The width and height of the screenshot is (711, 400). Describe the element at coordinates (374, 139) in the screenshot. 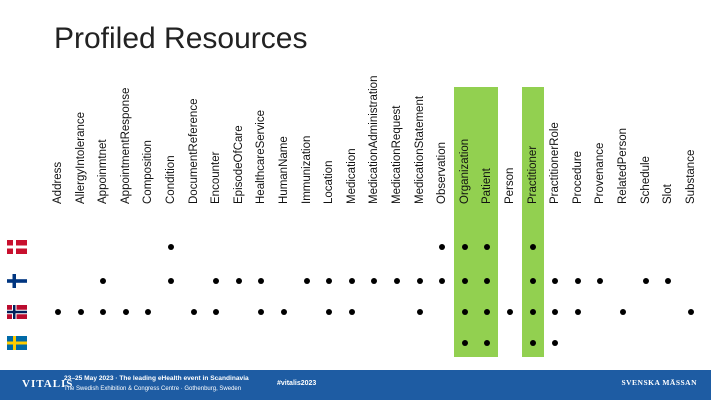

I see `column-label-text: MedicationAdministration` at that location.